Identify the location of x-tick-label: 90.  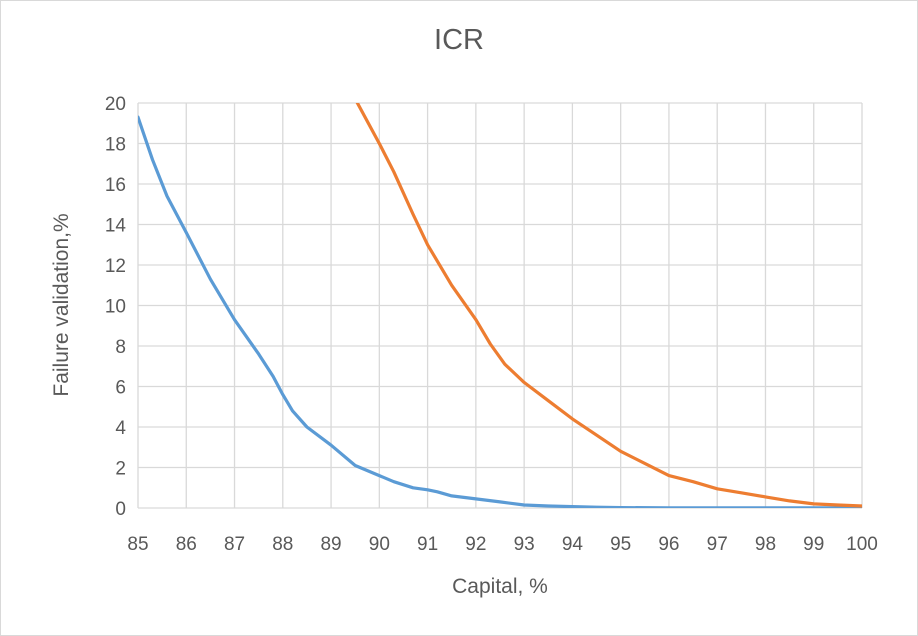
(379, 544).